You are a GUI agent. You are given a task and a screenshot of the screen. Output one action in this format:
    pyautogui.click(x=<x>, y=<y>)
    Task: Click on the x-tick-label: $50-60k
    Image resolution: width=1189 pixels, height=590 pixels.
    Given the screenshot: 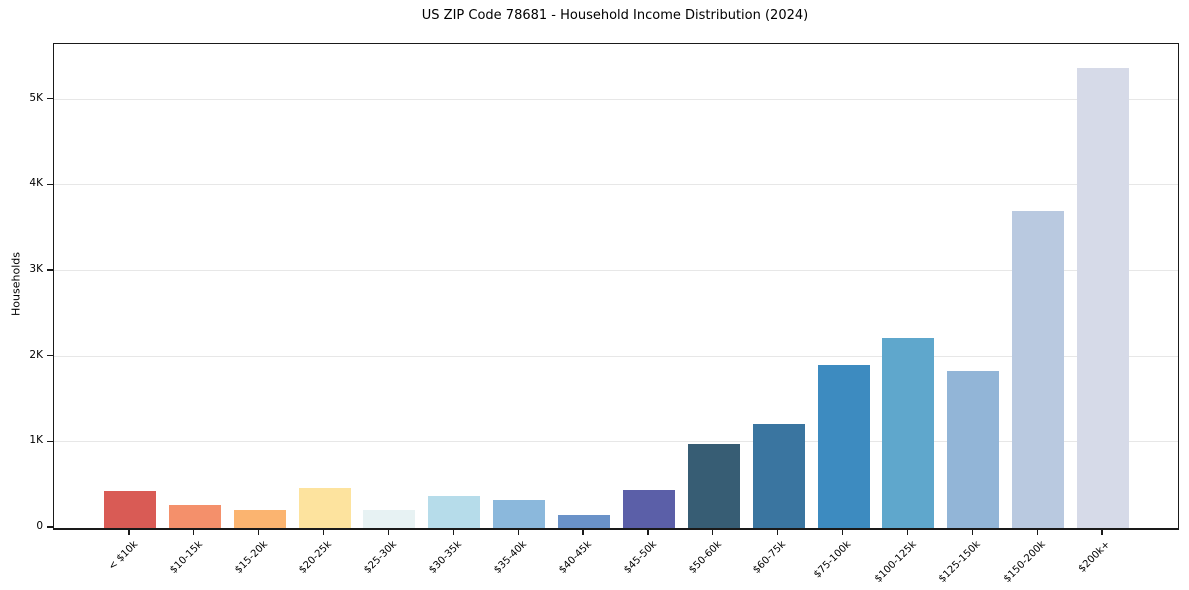 What is the action you would take?
    pyautogui.click(x=705, y=557)
    